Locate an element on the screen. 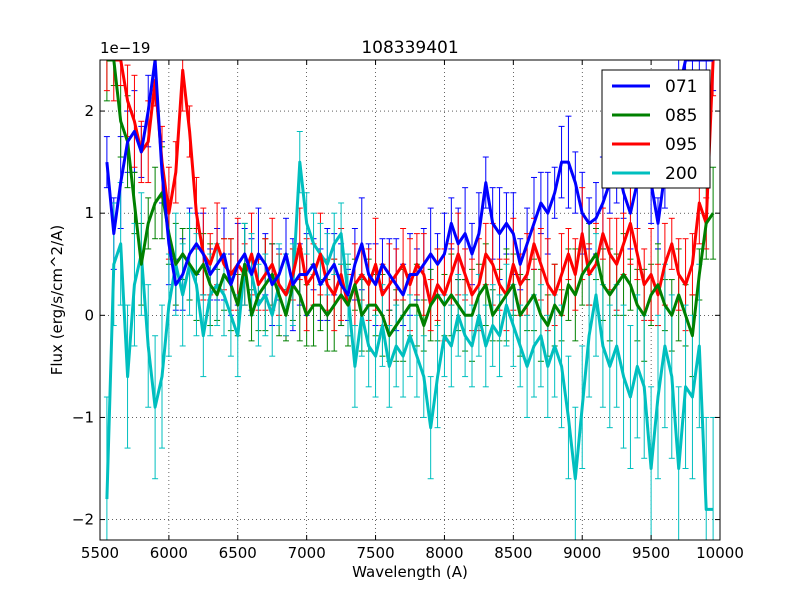 The image size is (800, 600). y-tick-label: 0 is located at coordinates (89, 315).